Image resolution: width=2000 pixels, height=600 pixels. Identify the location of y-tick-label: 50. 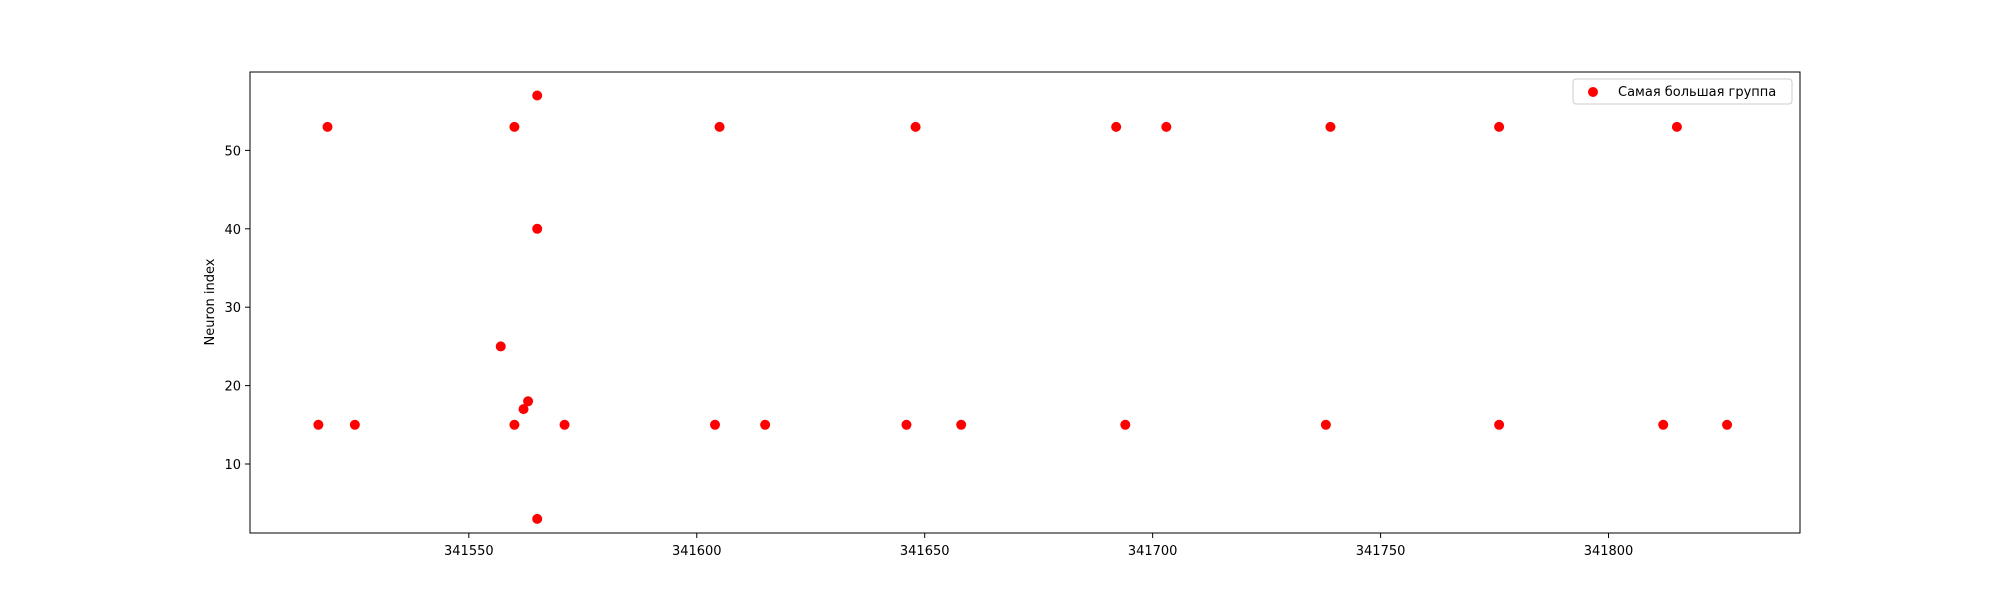
(232, 151).